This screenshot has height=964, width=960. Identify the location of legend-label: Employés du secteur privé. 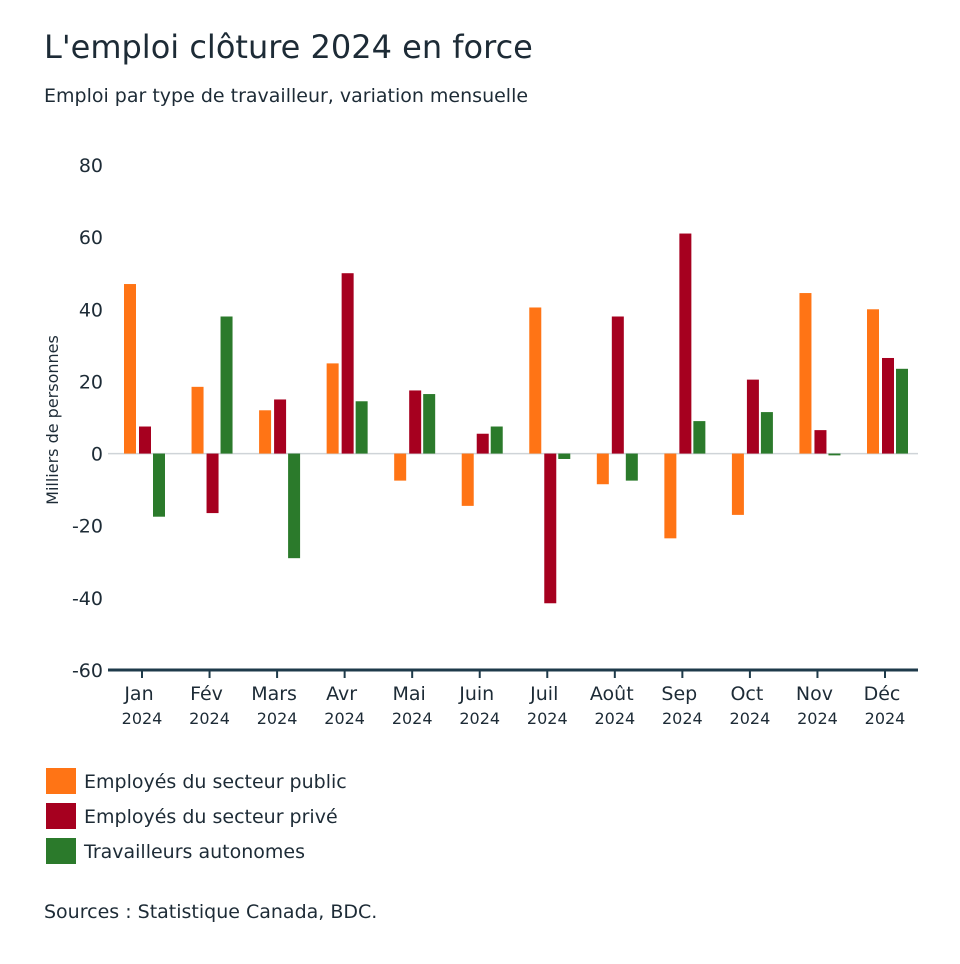
(211, 817).